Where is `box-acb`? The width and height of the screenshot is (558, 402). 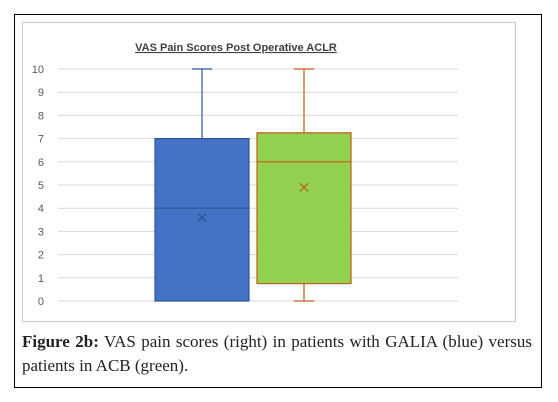
box-acb is located at coordinates (304, 185).